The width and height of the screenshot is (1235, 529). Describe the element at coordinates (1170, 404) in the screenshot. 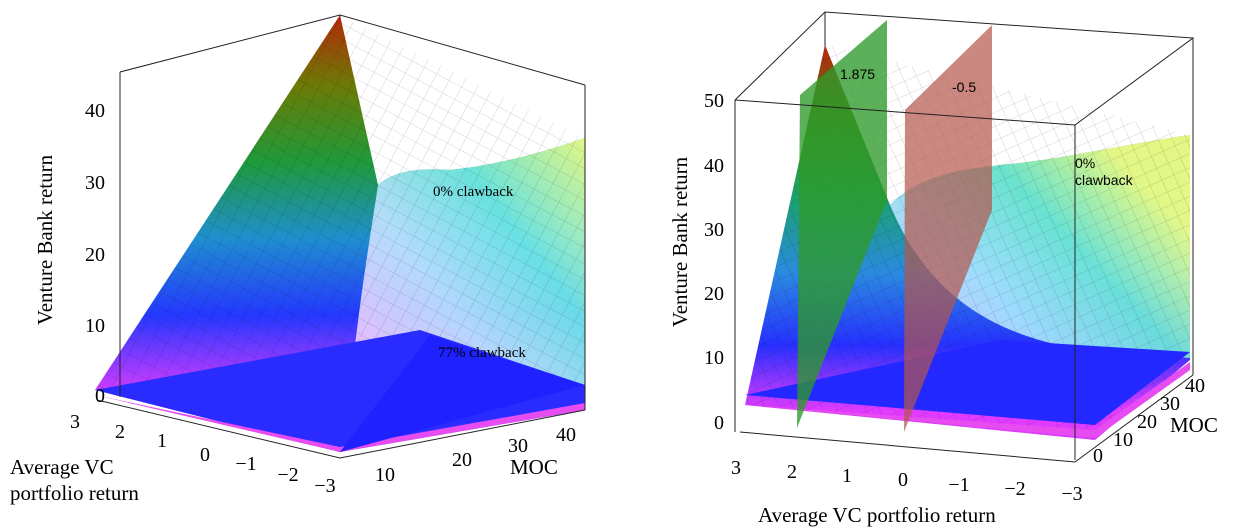

I see `right-y-tick: 30` at that location.